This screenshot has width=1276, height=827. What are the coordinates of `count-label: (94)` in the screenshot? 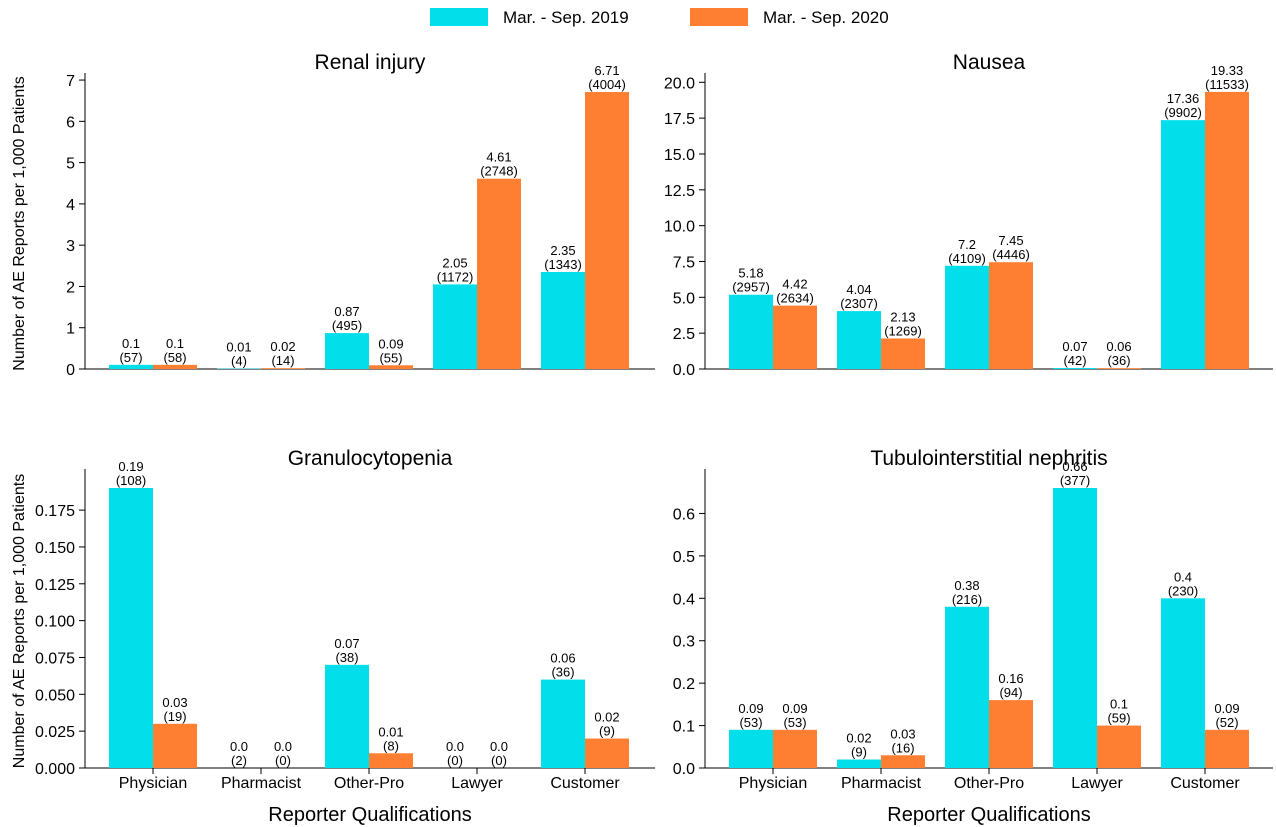 It's located at (1010, 692).